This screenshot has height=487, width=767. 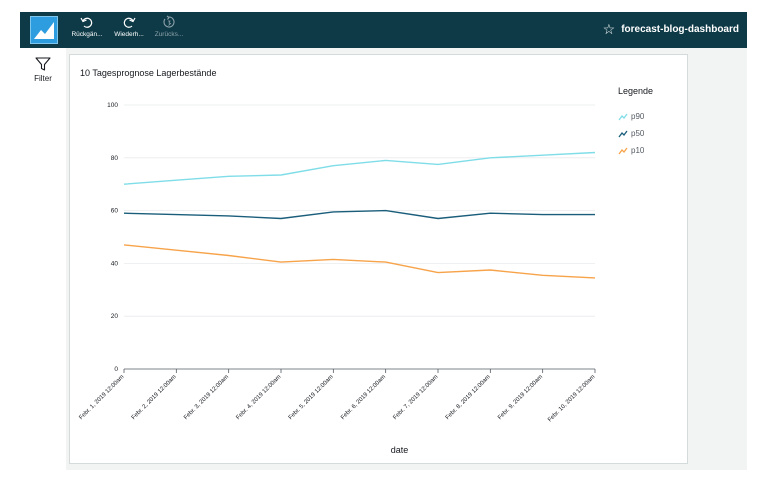 I want to click on quicksight-logo, so click(x=44, y=30).